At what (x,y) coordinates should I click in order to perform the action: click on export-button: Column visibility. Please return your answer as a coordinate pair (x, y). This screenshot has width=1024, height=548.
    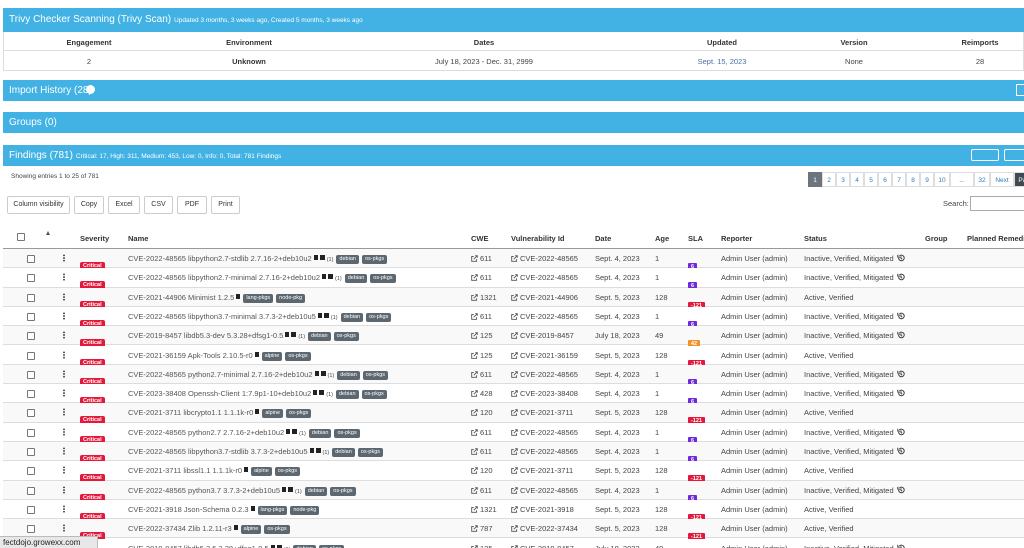
    Looking at the image, I should click on (38, 205).